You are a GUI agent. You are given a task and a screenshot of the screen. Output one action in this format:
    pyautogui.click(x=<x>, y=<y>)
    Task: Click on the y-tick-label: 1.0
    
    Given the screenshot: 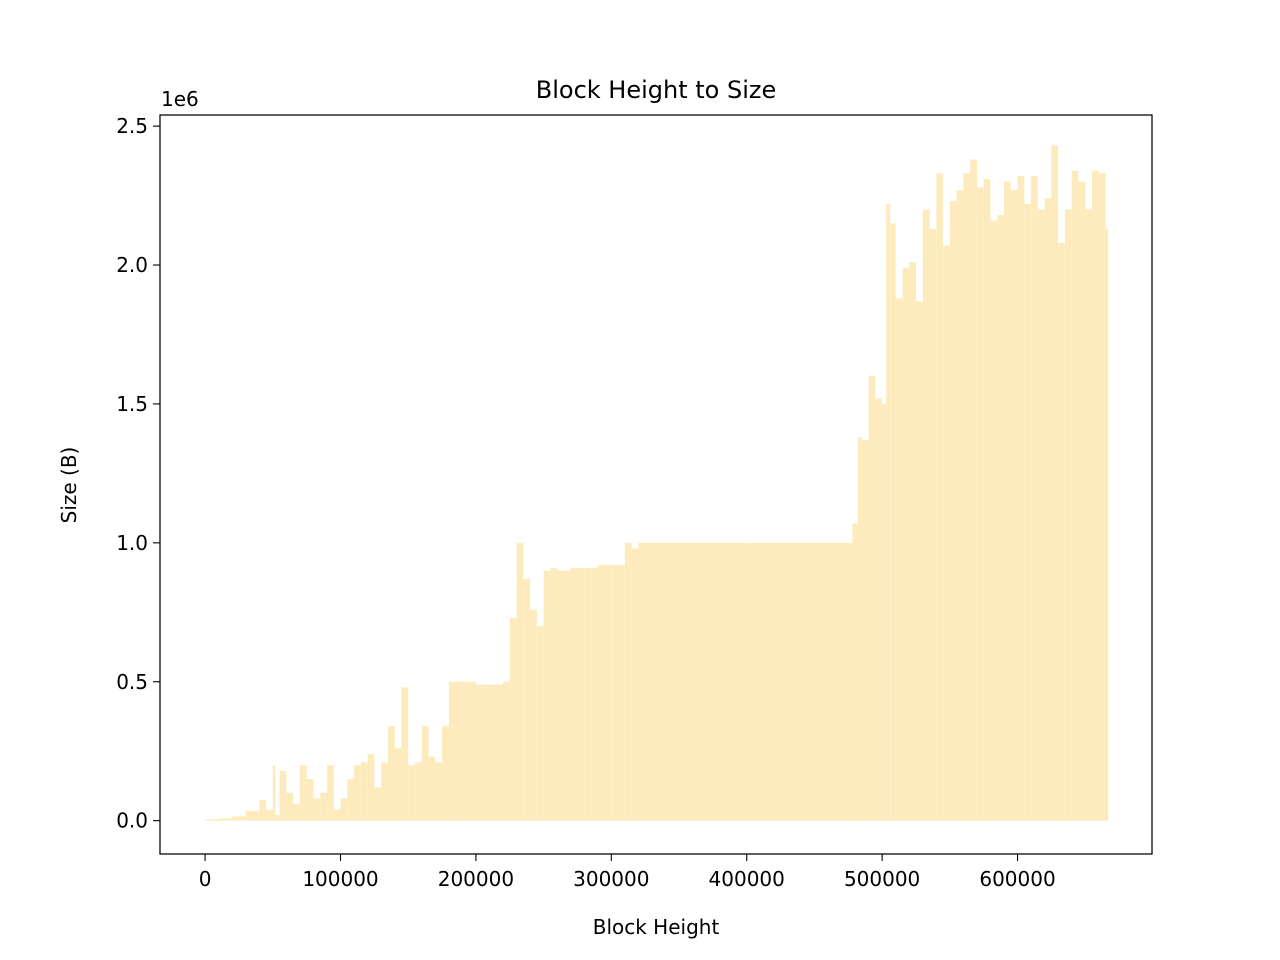 What is the action you would take?
    pyautogui.click(x=132, y=543)
    